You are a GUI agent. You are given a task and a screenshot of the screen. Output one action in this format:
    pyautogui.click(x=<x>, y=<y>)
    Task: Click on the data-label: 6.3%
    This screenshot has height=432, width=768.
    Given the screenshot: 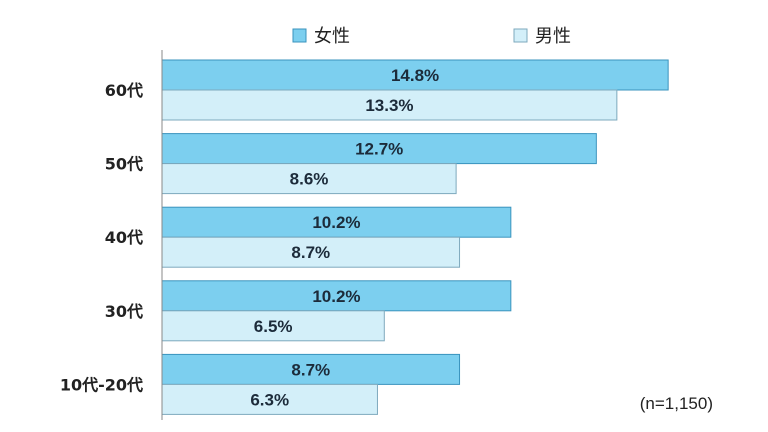 What is the action you would take?
    pyautogui.click(x=269, y=399)
    